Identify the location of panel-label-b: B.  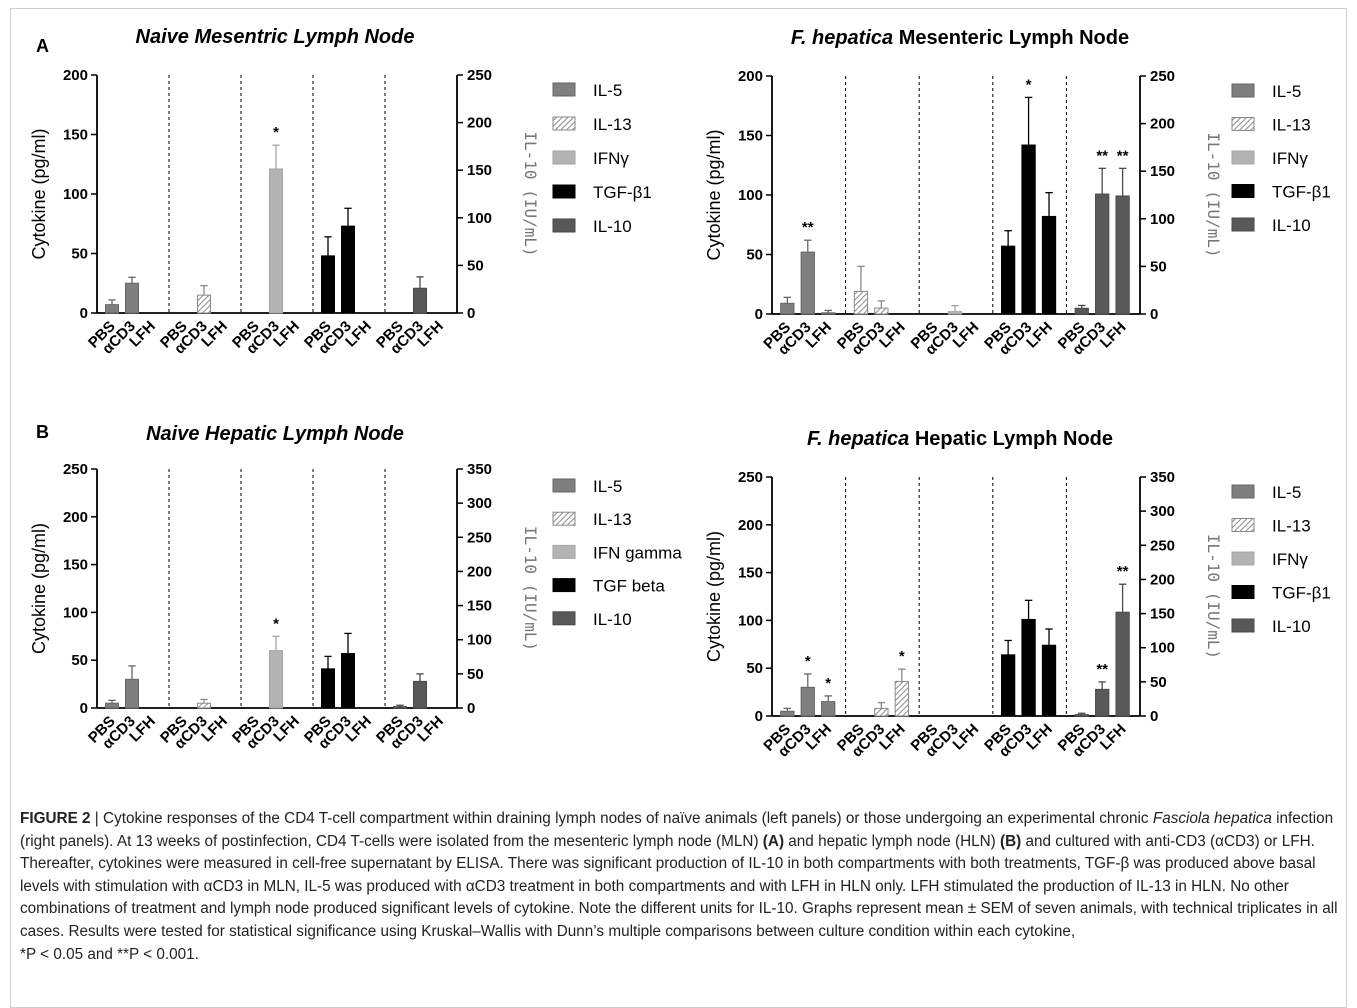
(42, 432).